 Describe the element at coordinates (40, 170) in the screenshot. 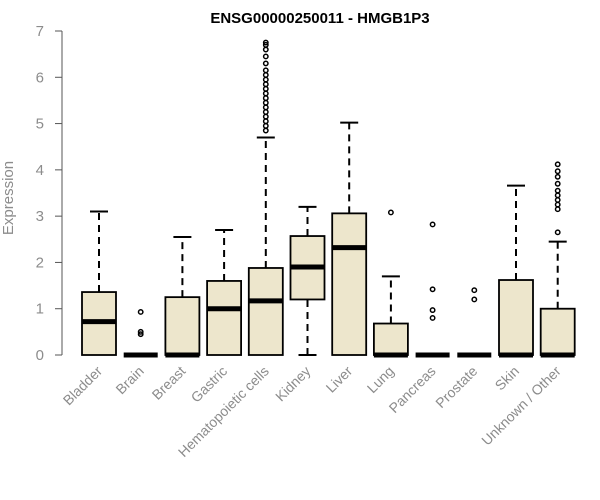

I see `y-tick-label: 4` at that location.